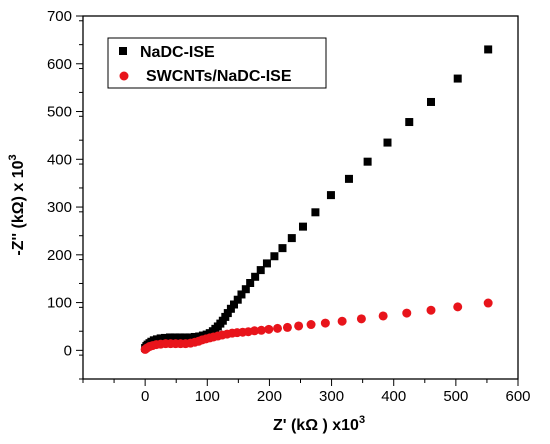 This screenshot has width=550, height=444. I want to click on x-axis-title-main: Z' (kΩ ) x10, so click(316, 425).